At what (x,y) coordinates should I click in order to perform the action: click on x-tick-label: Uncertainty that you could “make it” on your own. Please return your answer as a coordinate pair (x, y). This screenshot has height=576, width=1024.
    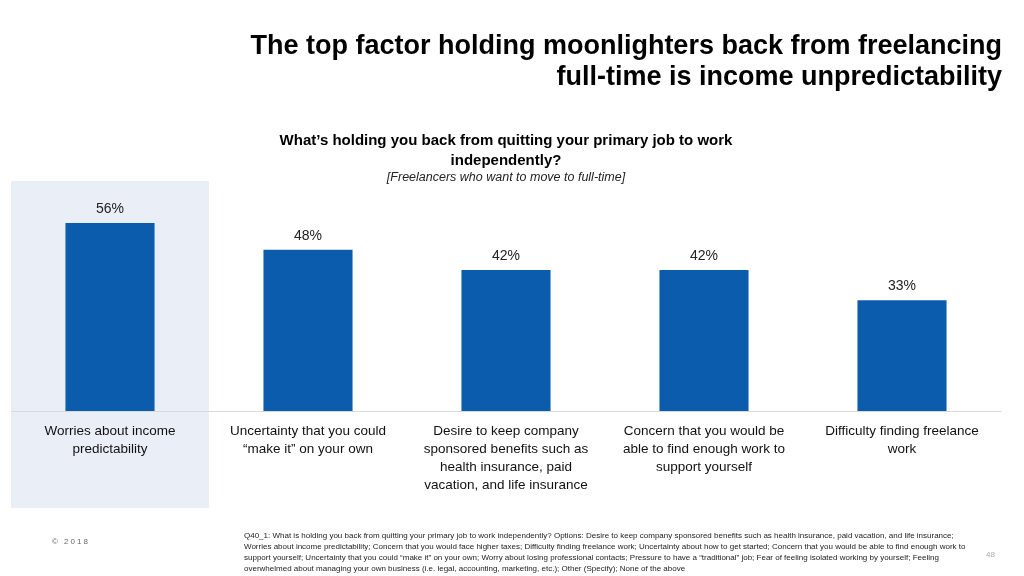
    Looking at the image, I should click on (308, 439).